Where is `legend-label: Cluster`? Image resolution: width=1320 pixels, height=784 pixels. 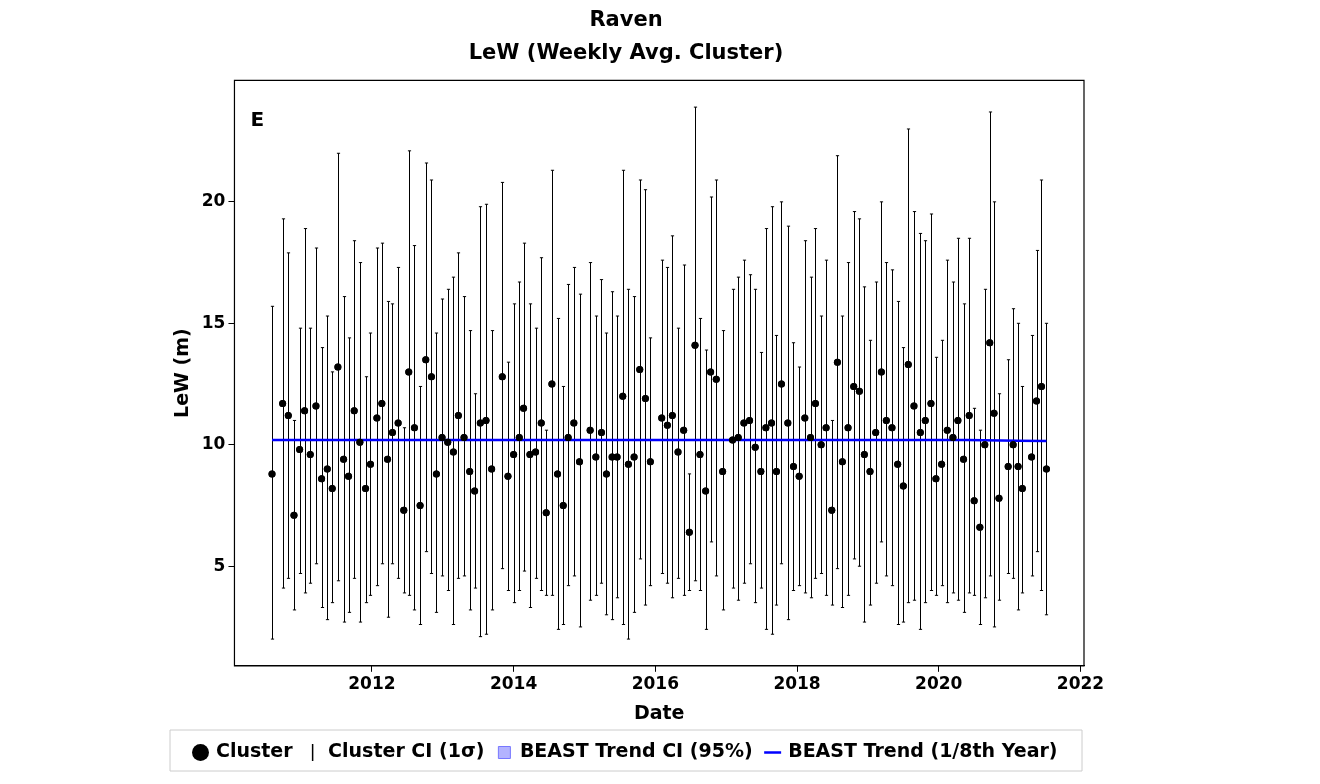
legend-label: Cluster is located at coordinates (254, 750).